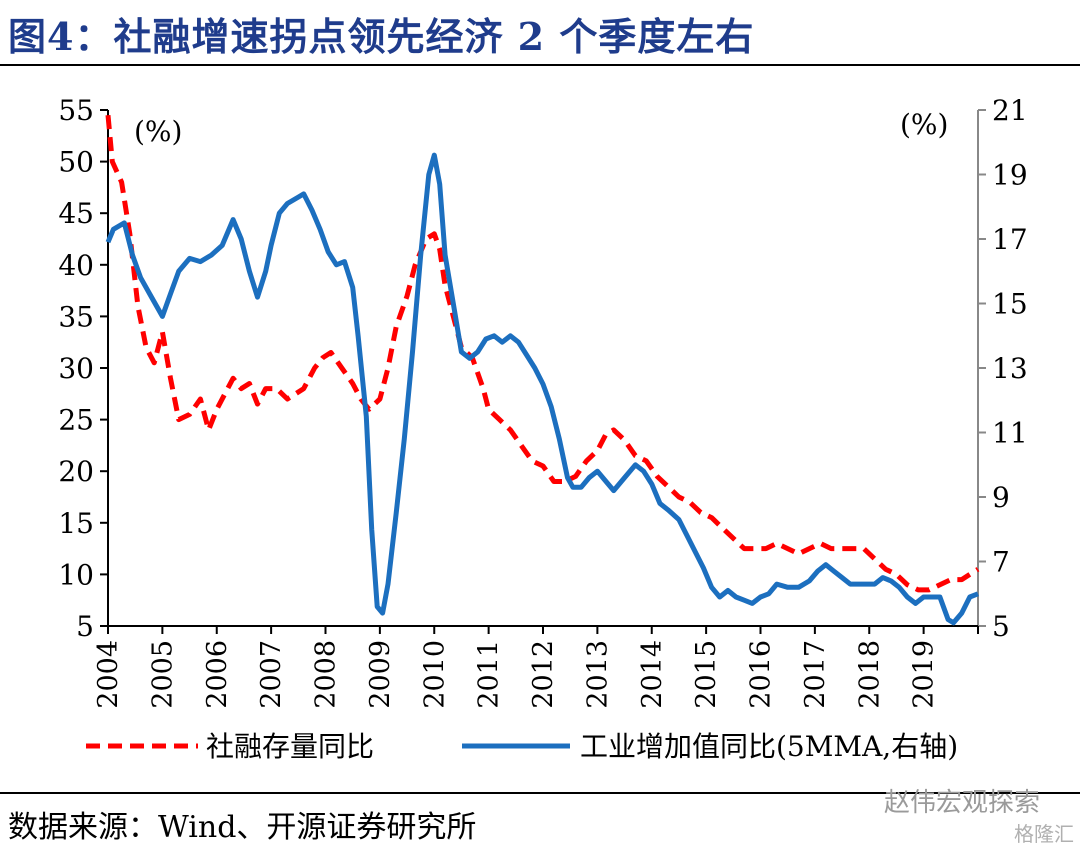 This screenshot has width=1080, height=847. What do you see at coordinates (76, 368) in the screenshot?
I see `left-tick-label: 30` at bounding box center [76, 368].